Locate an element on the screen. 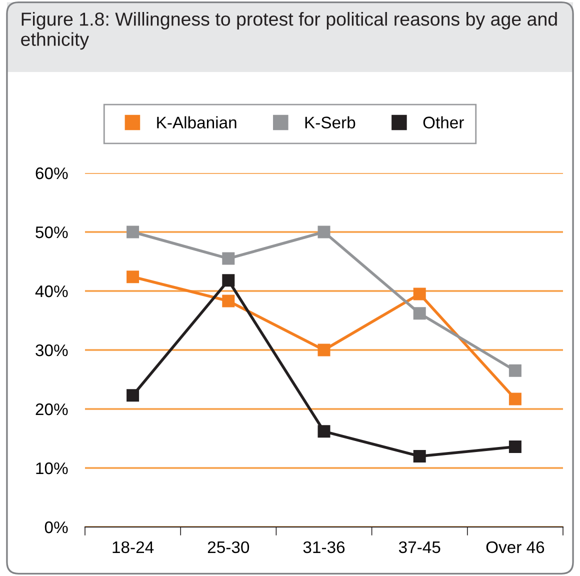 This screenshot has width=580, height=576. chart-title: Figure 1.8: Willingness to protest for political reasons by age and ethnicity is located at coordinates (289, 31).